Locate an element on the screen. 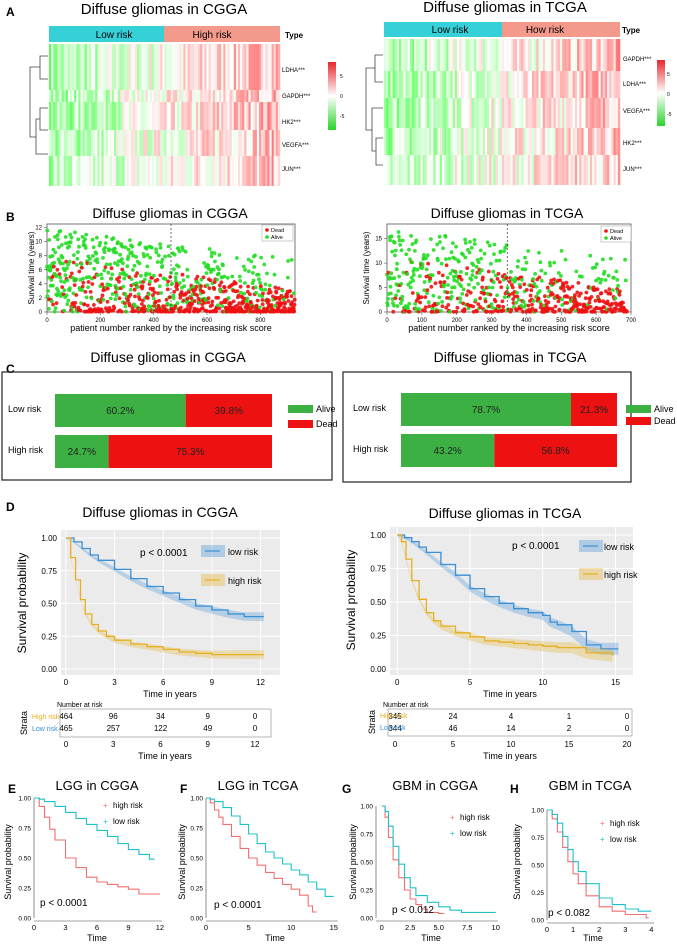 This screenshot has height=947, width=677. x-tick-label: 6 is located at coordinates (97, 927).